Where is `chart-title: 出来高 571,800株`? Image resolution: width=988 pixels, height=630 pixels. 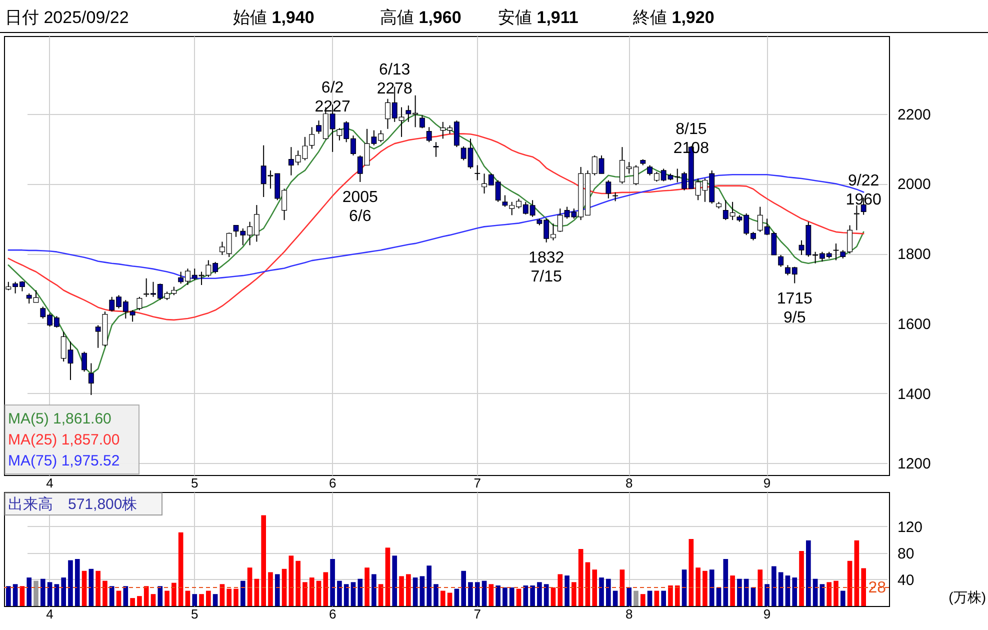 chart-title: 出来高 571,800株 is located at coordinates (73, 504).